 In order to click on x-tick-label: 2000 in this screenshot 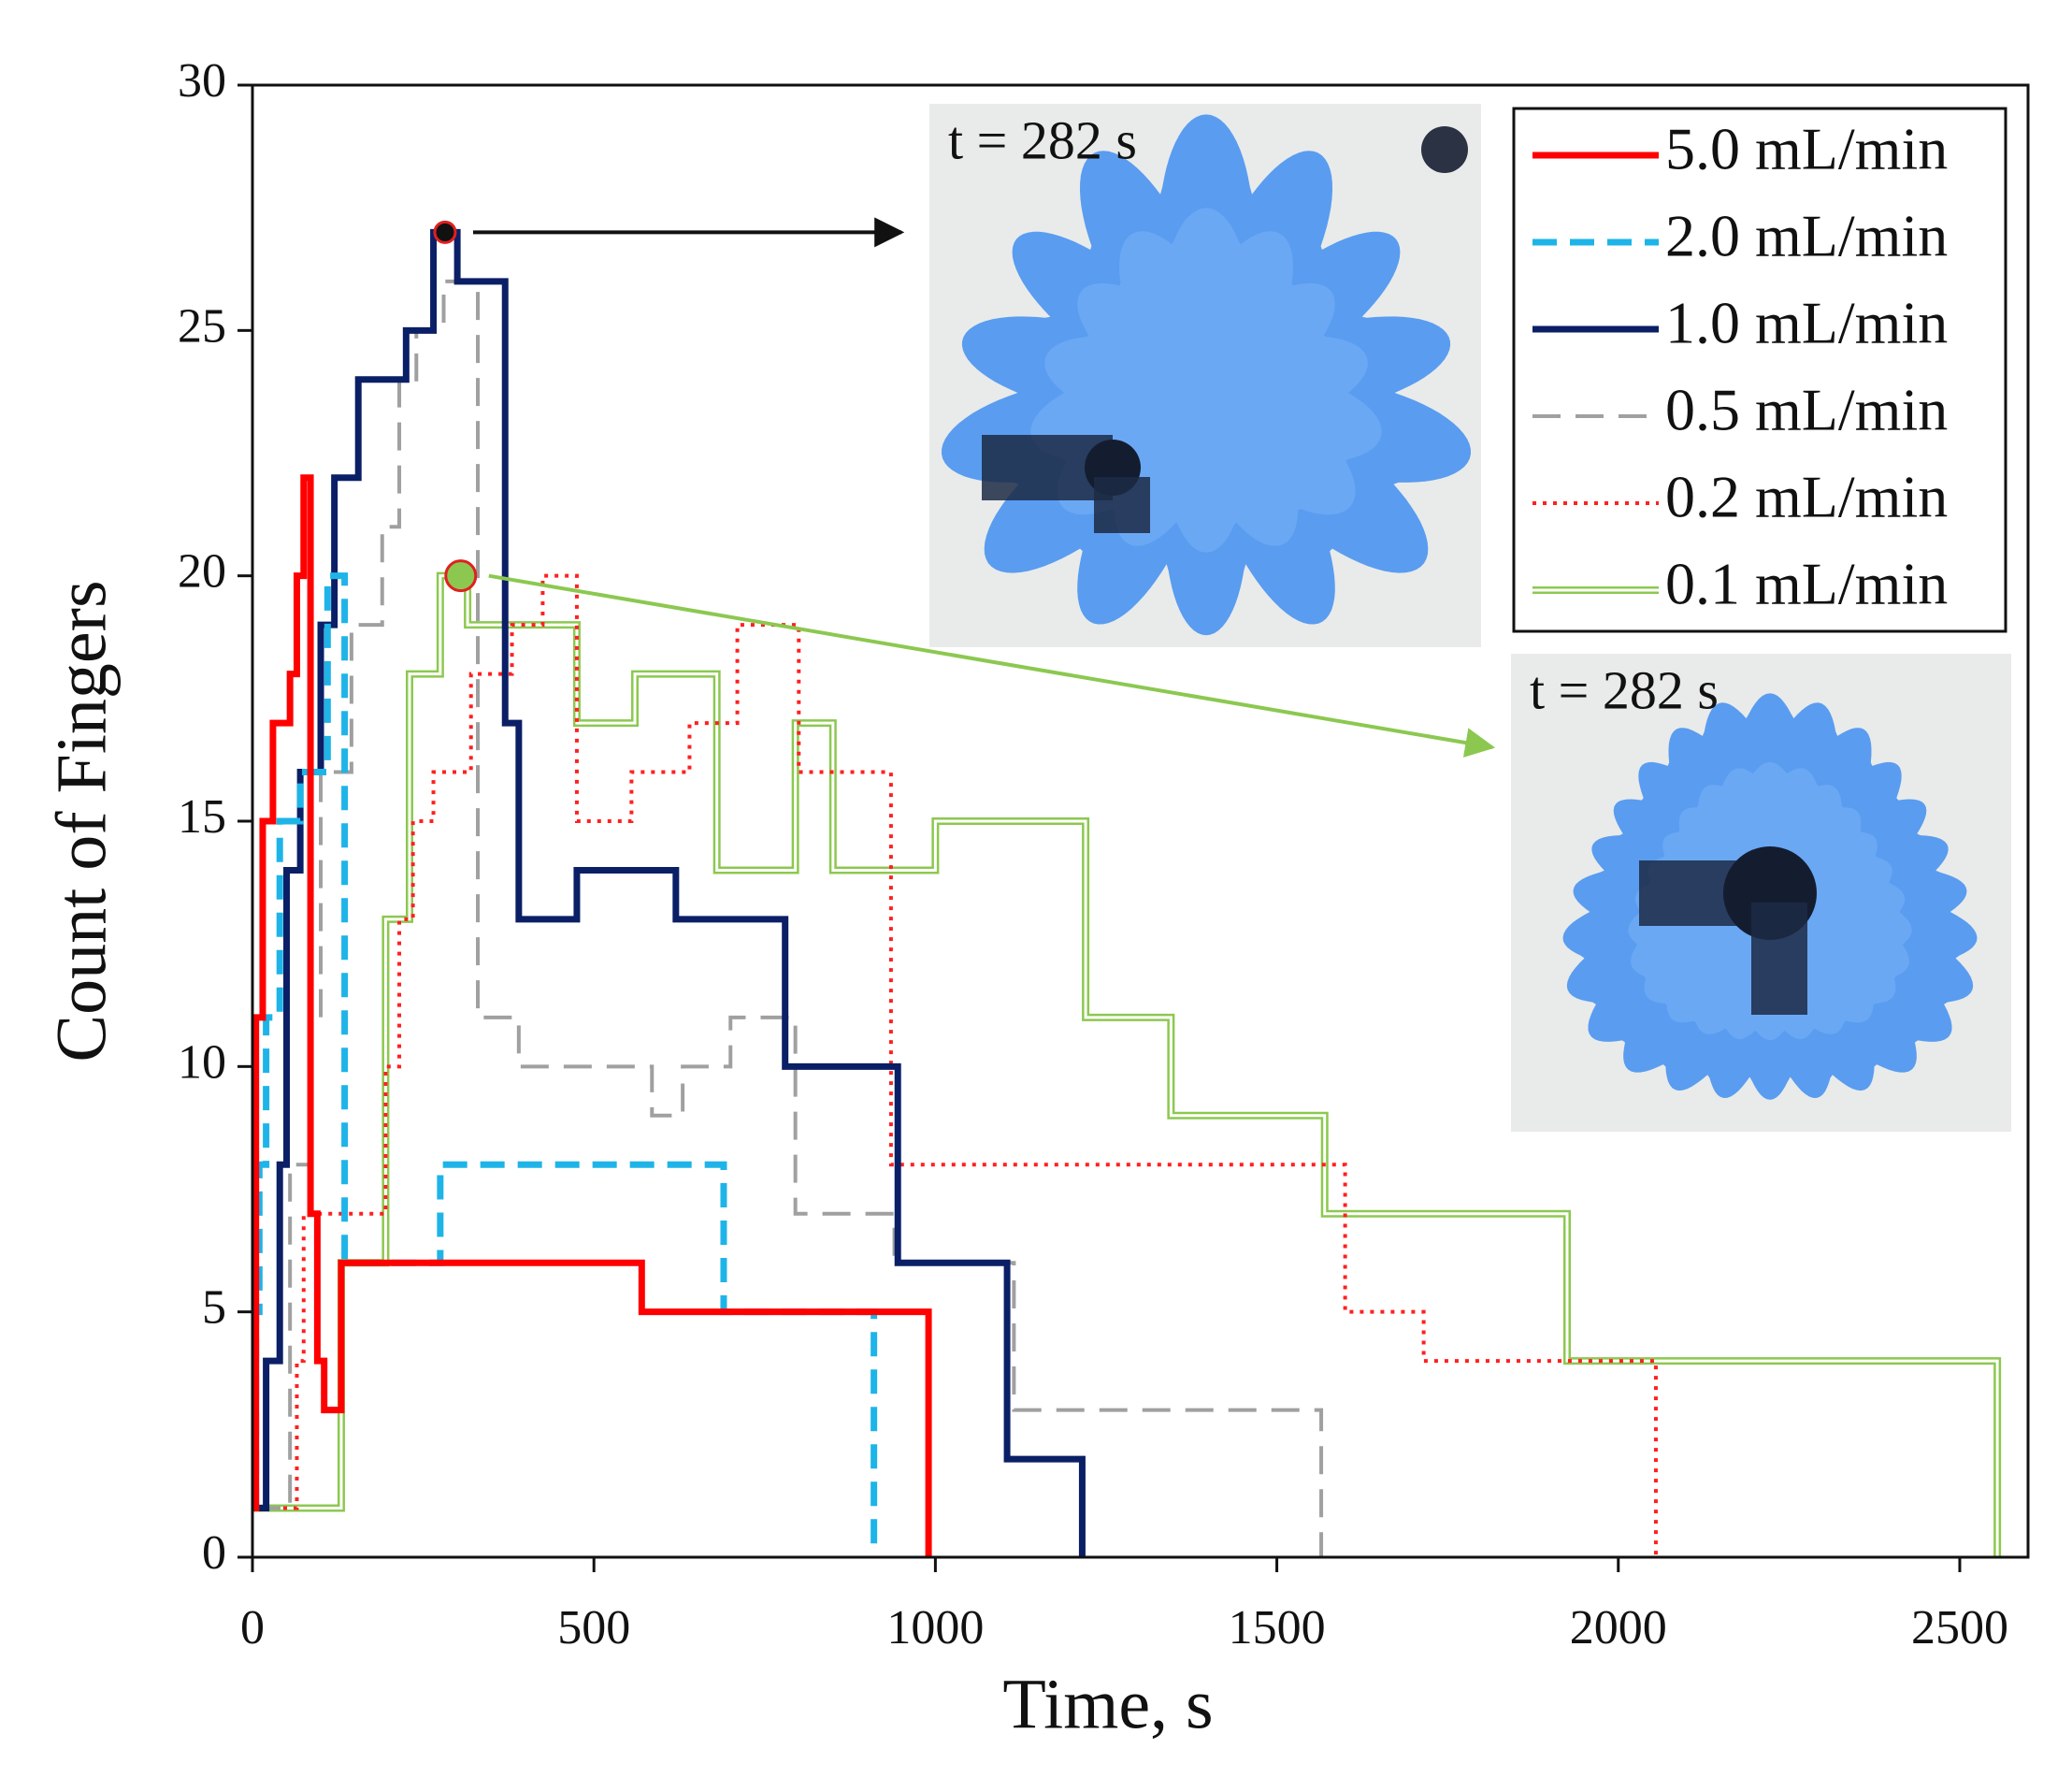, I will do `click(1618, 1627)`.